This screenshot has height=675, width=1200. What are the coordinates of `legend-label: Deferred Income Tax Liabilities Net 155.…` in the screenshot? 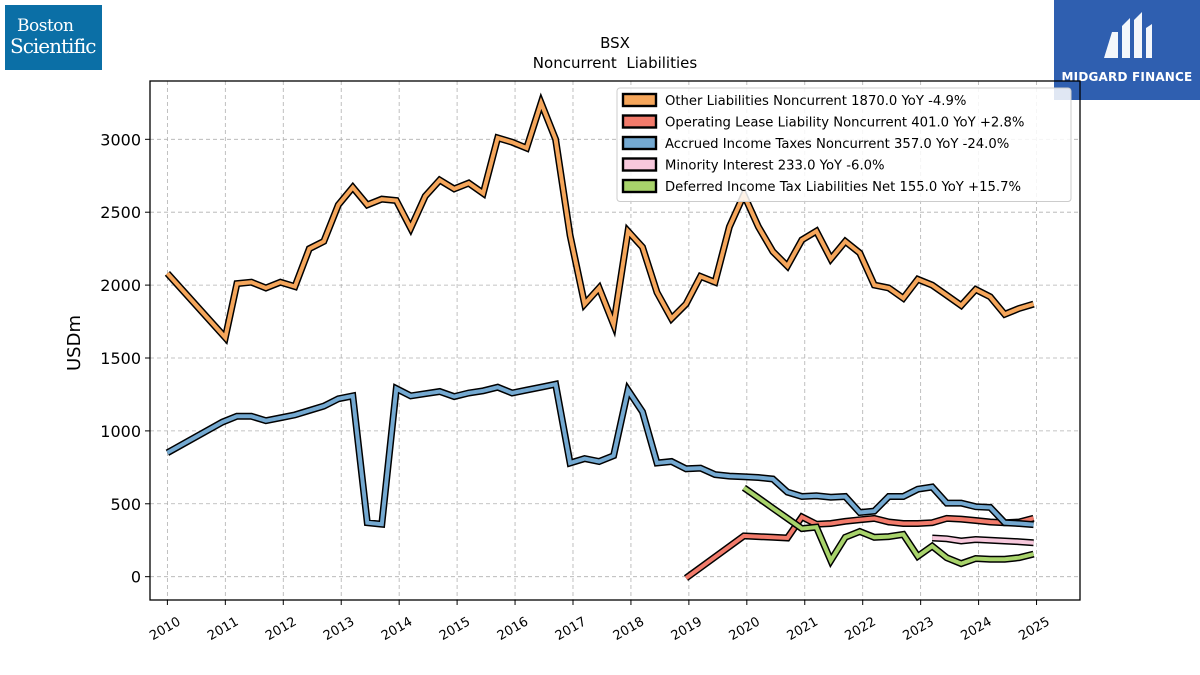 It's located at (843, 187).